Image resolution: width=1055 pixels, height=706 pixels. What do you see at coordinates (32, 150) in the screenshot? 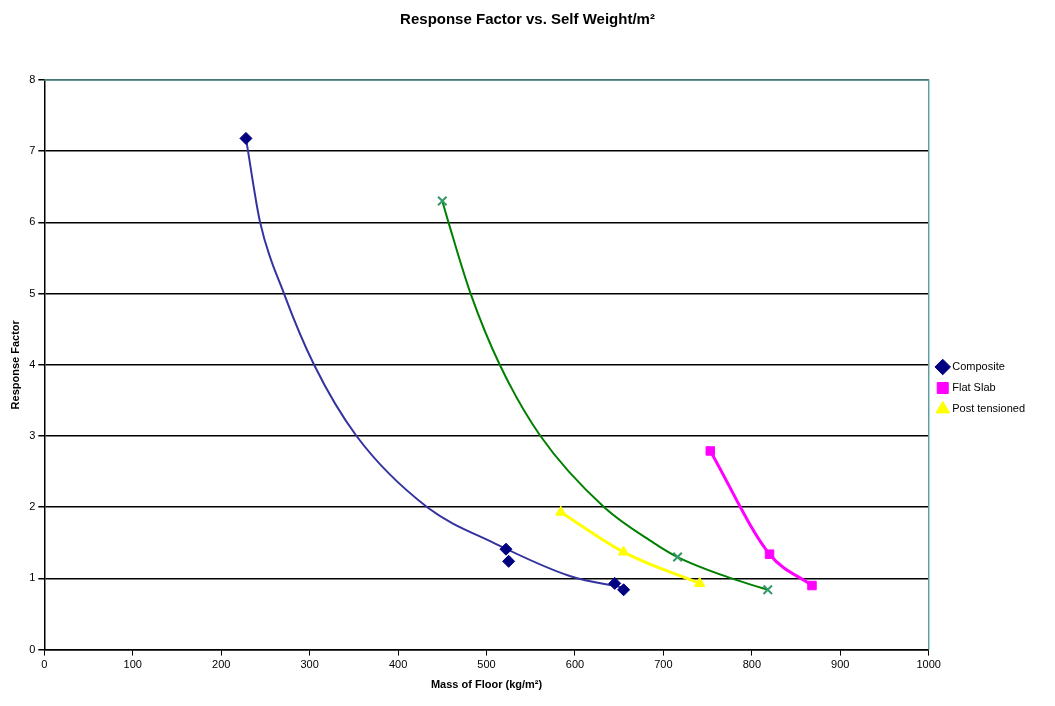
I see `y-tick-label: 7` at bounding box center [32, 150].